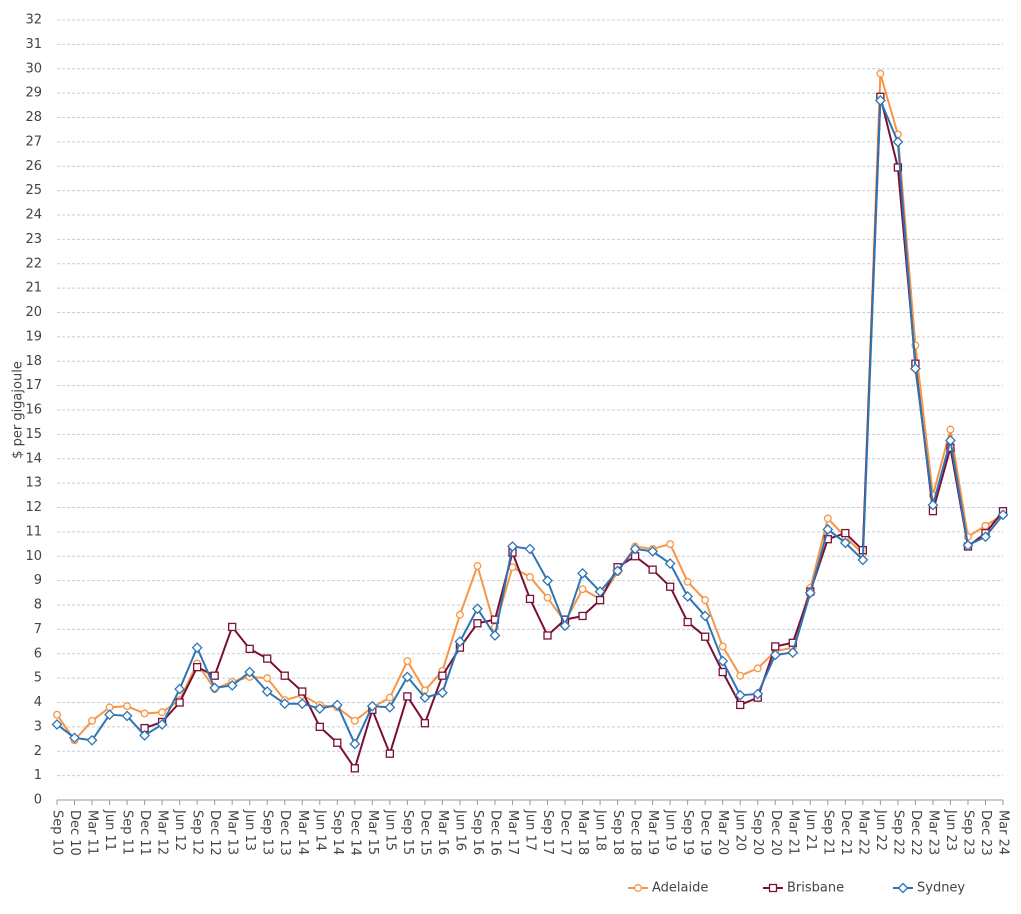  Describe the element at coordinates (530, 830) in the screenshot. I see `x-tick-label: Jun 17` at that location.